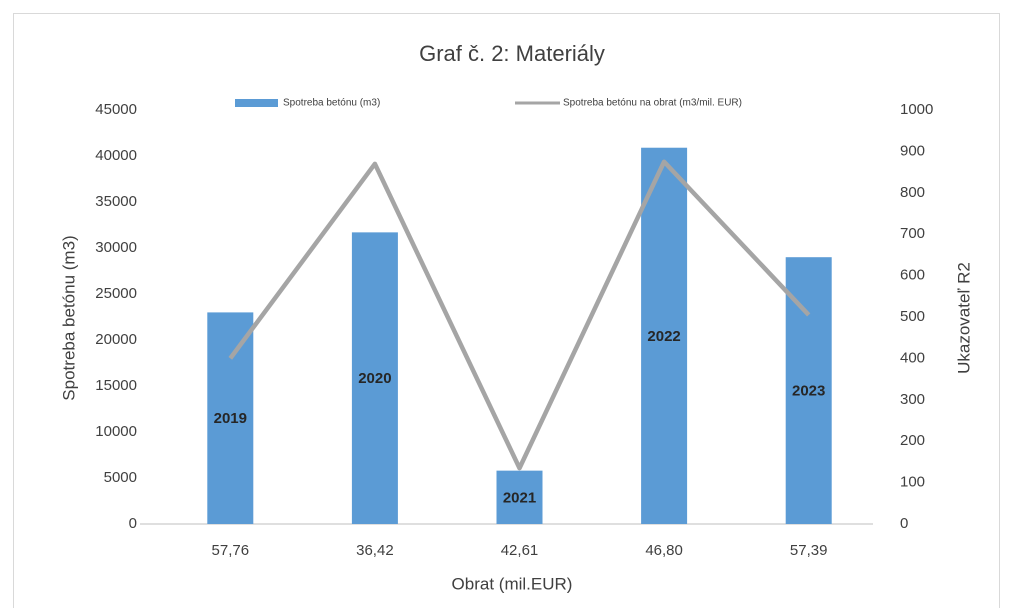 This screenshot has height=608, width=1013. Describe the element at coordinates (512, 53) in the screenshot. I see `chart-title: Graf č. 2: Materiály` at that location.